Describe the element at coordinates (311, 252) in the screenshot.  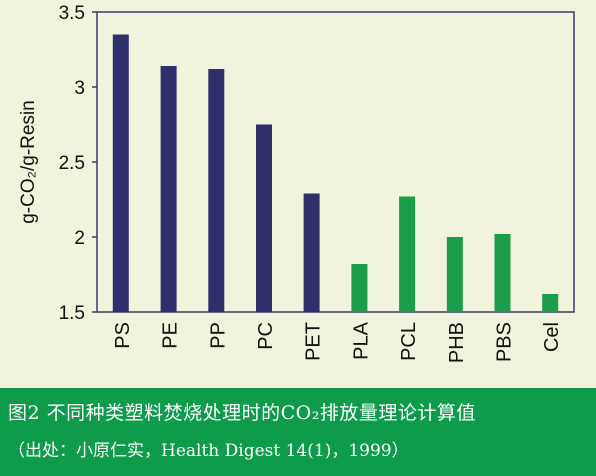
I see `bar-pet` at that location.